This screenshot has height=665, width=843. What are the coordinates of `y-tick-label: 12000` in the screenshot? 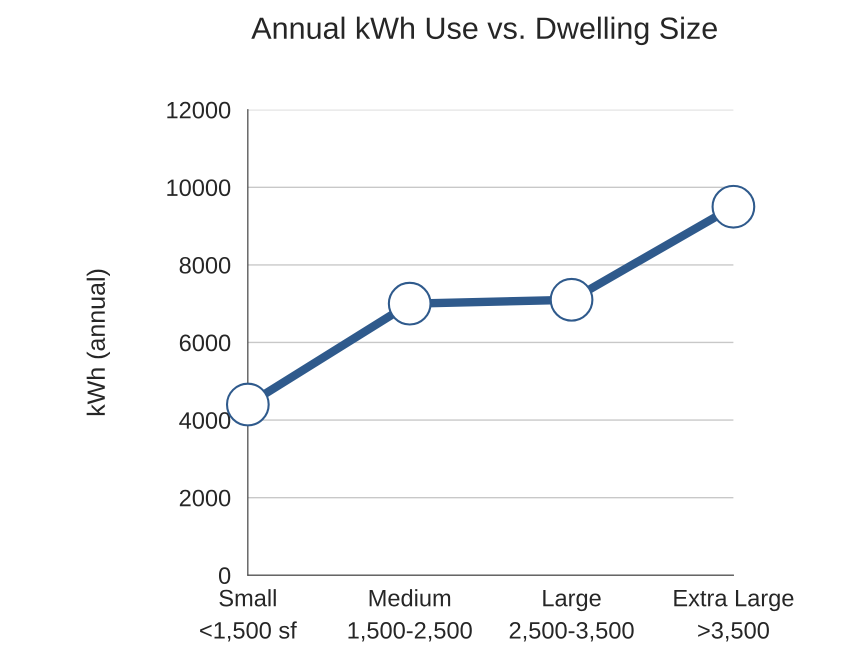 It's located at (198, 110).